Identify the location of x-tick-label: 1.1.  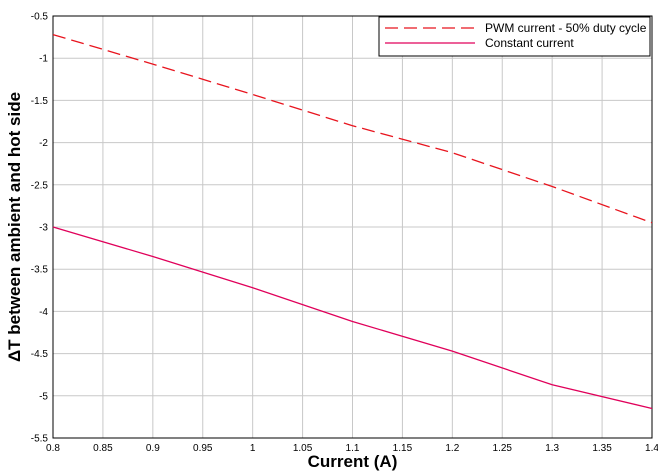
(353, 448).